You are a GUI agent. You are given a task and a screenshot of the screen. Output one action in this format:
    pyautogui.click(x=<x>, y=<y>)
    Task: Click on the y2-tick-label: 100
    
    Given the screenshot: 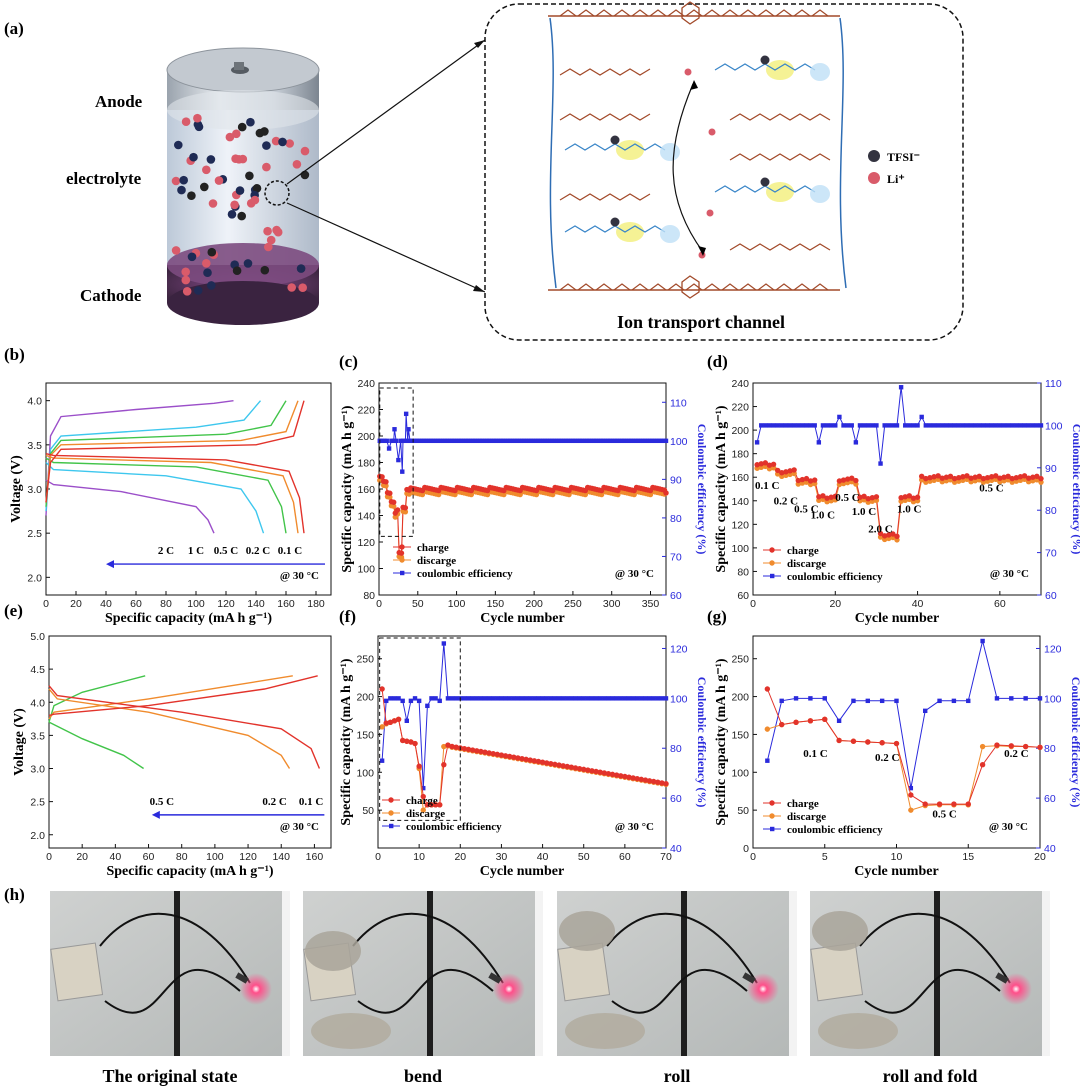 What is the action you would take?
    pyautogui.click(x=679, y=699)
    